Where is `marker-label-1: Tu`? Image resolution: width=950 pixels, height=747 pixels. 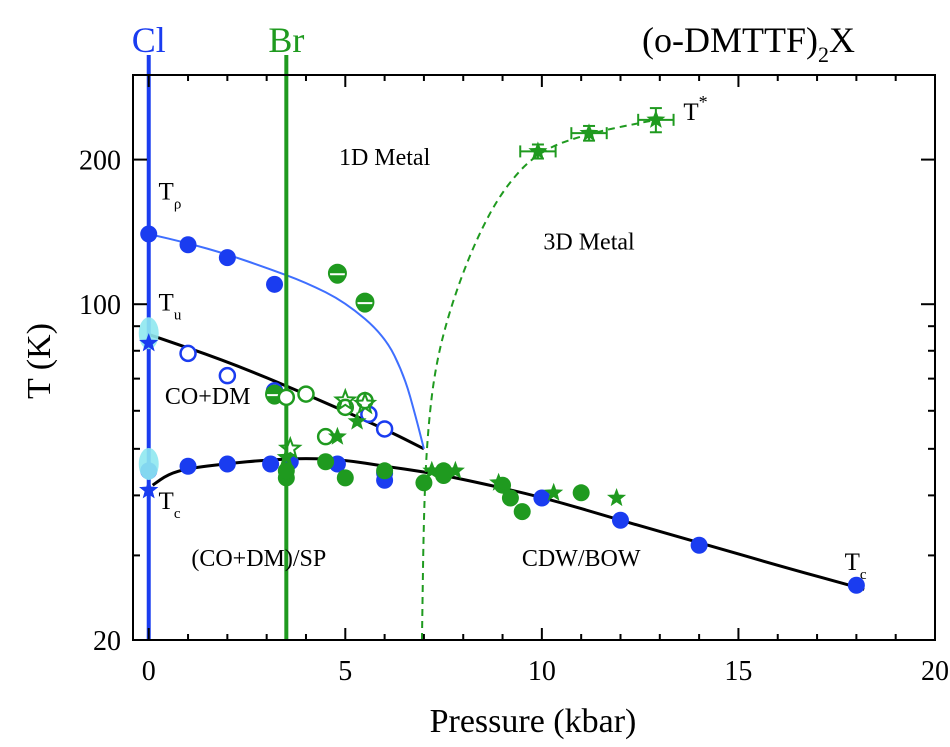
marker-label-1: Tu is located at coordinates (170, 307).